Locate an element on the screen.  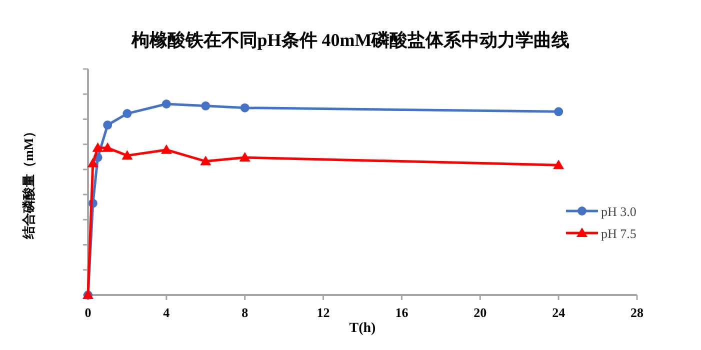
x-tick-label: 4 is located at coordinates (166, 312).